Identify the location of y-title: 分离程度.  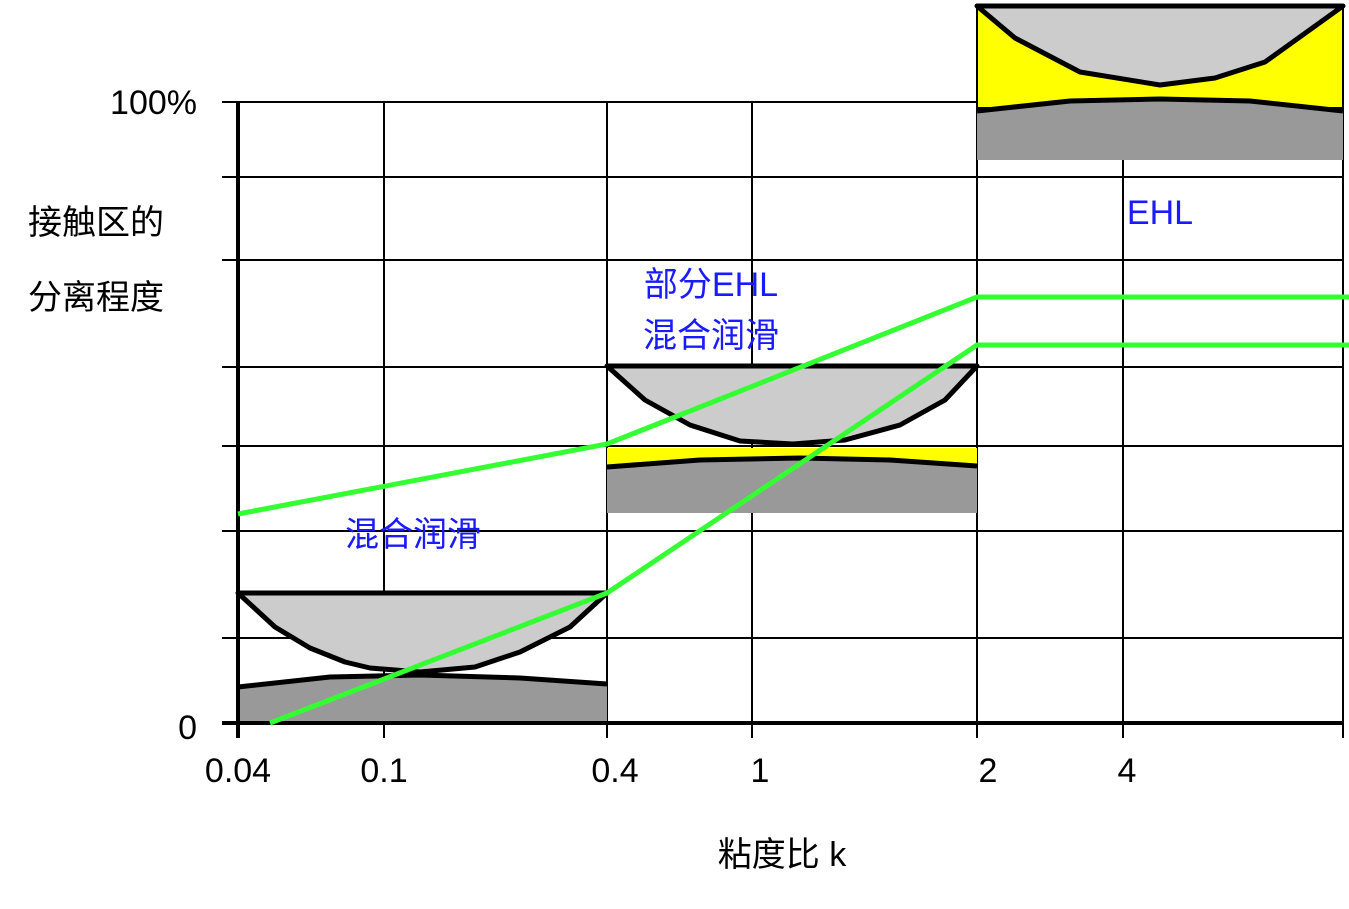
(96, 298).